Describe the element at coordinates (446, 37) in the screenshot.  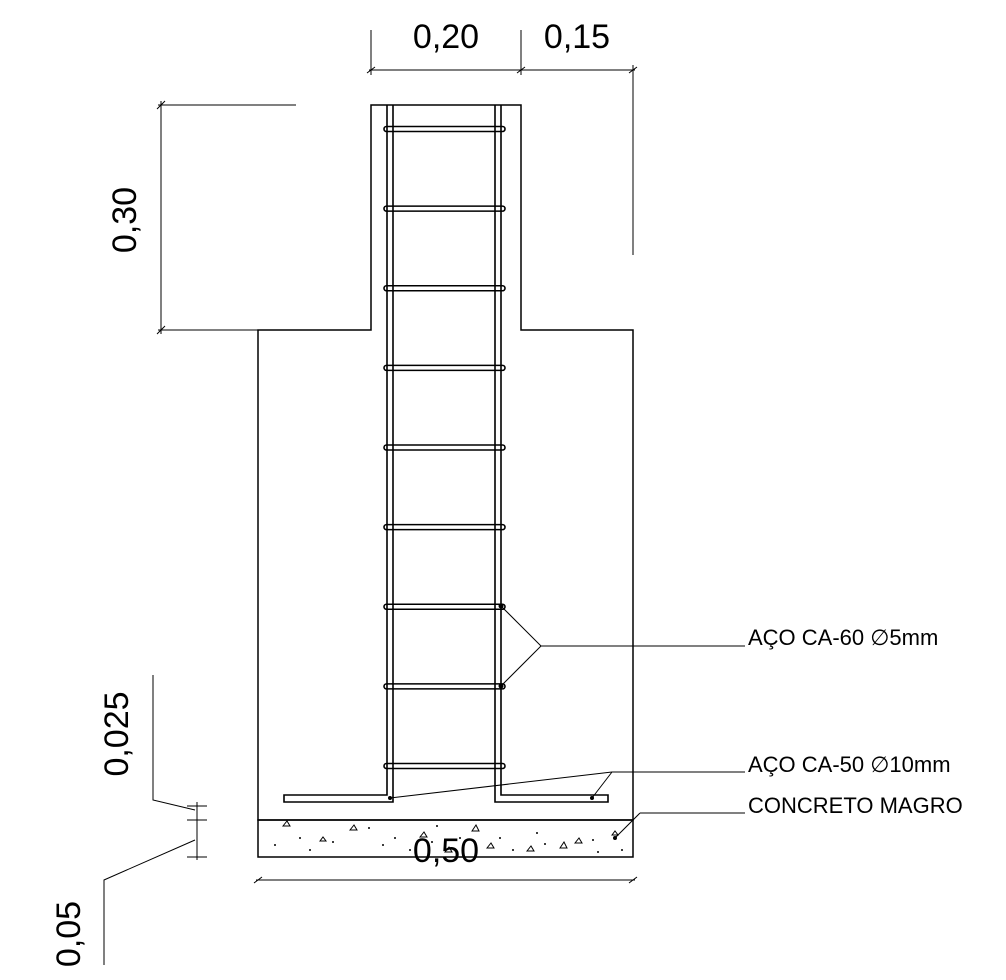
I see `dimension-column-width: 0,20` at that location.